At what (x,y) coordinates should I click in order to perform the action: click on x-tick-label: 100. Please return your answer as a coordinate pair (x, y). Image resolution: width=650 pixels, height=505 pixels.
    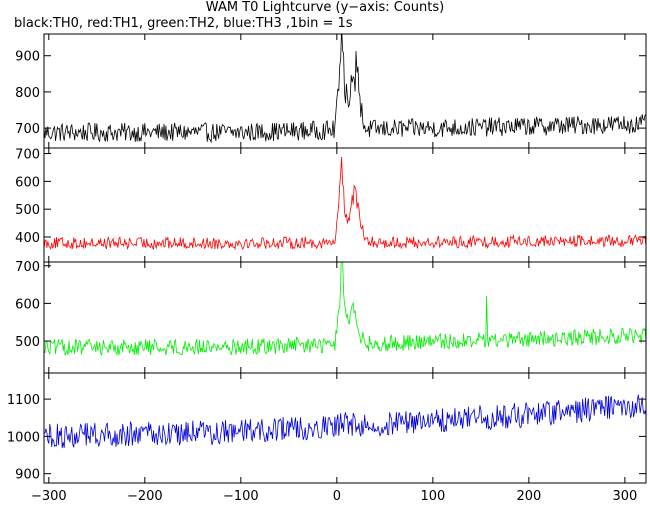
    Looking at the image, I should click on (432, 496).